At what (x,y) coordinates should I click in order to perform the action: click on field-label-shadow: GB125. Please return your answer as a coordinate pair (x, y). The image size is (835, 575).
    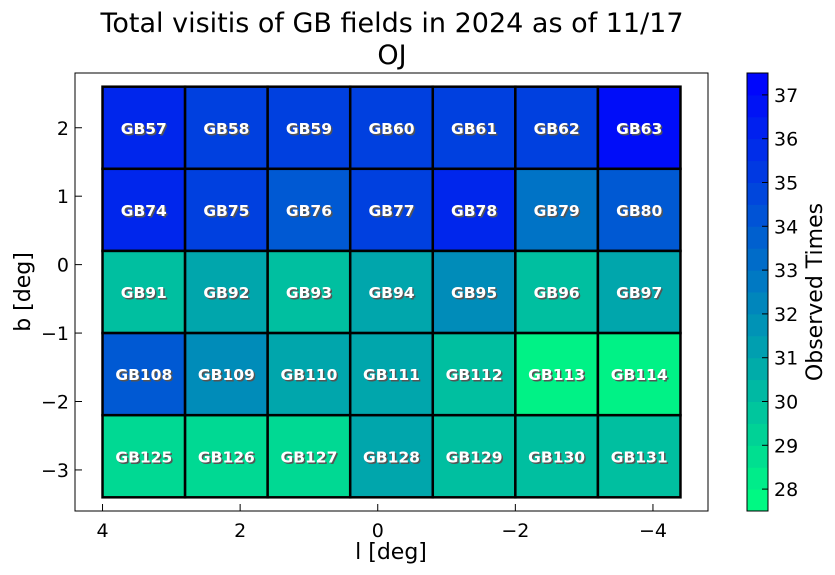
    Looking at the image, I should click on (145, 459).